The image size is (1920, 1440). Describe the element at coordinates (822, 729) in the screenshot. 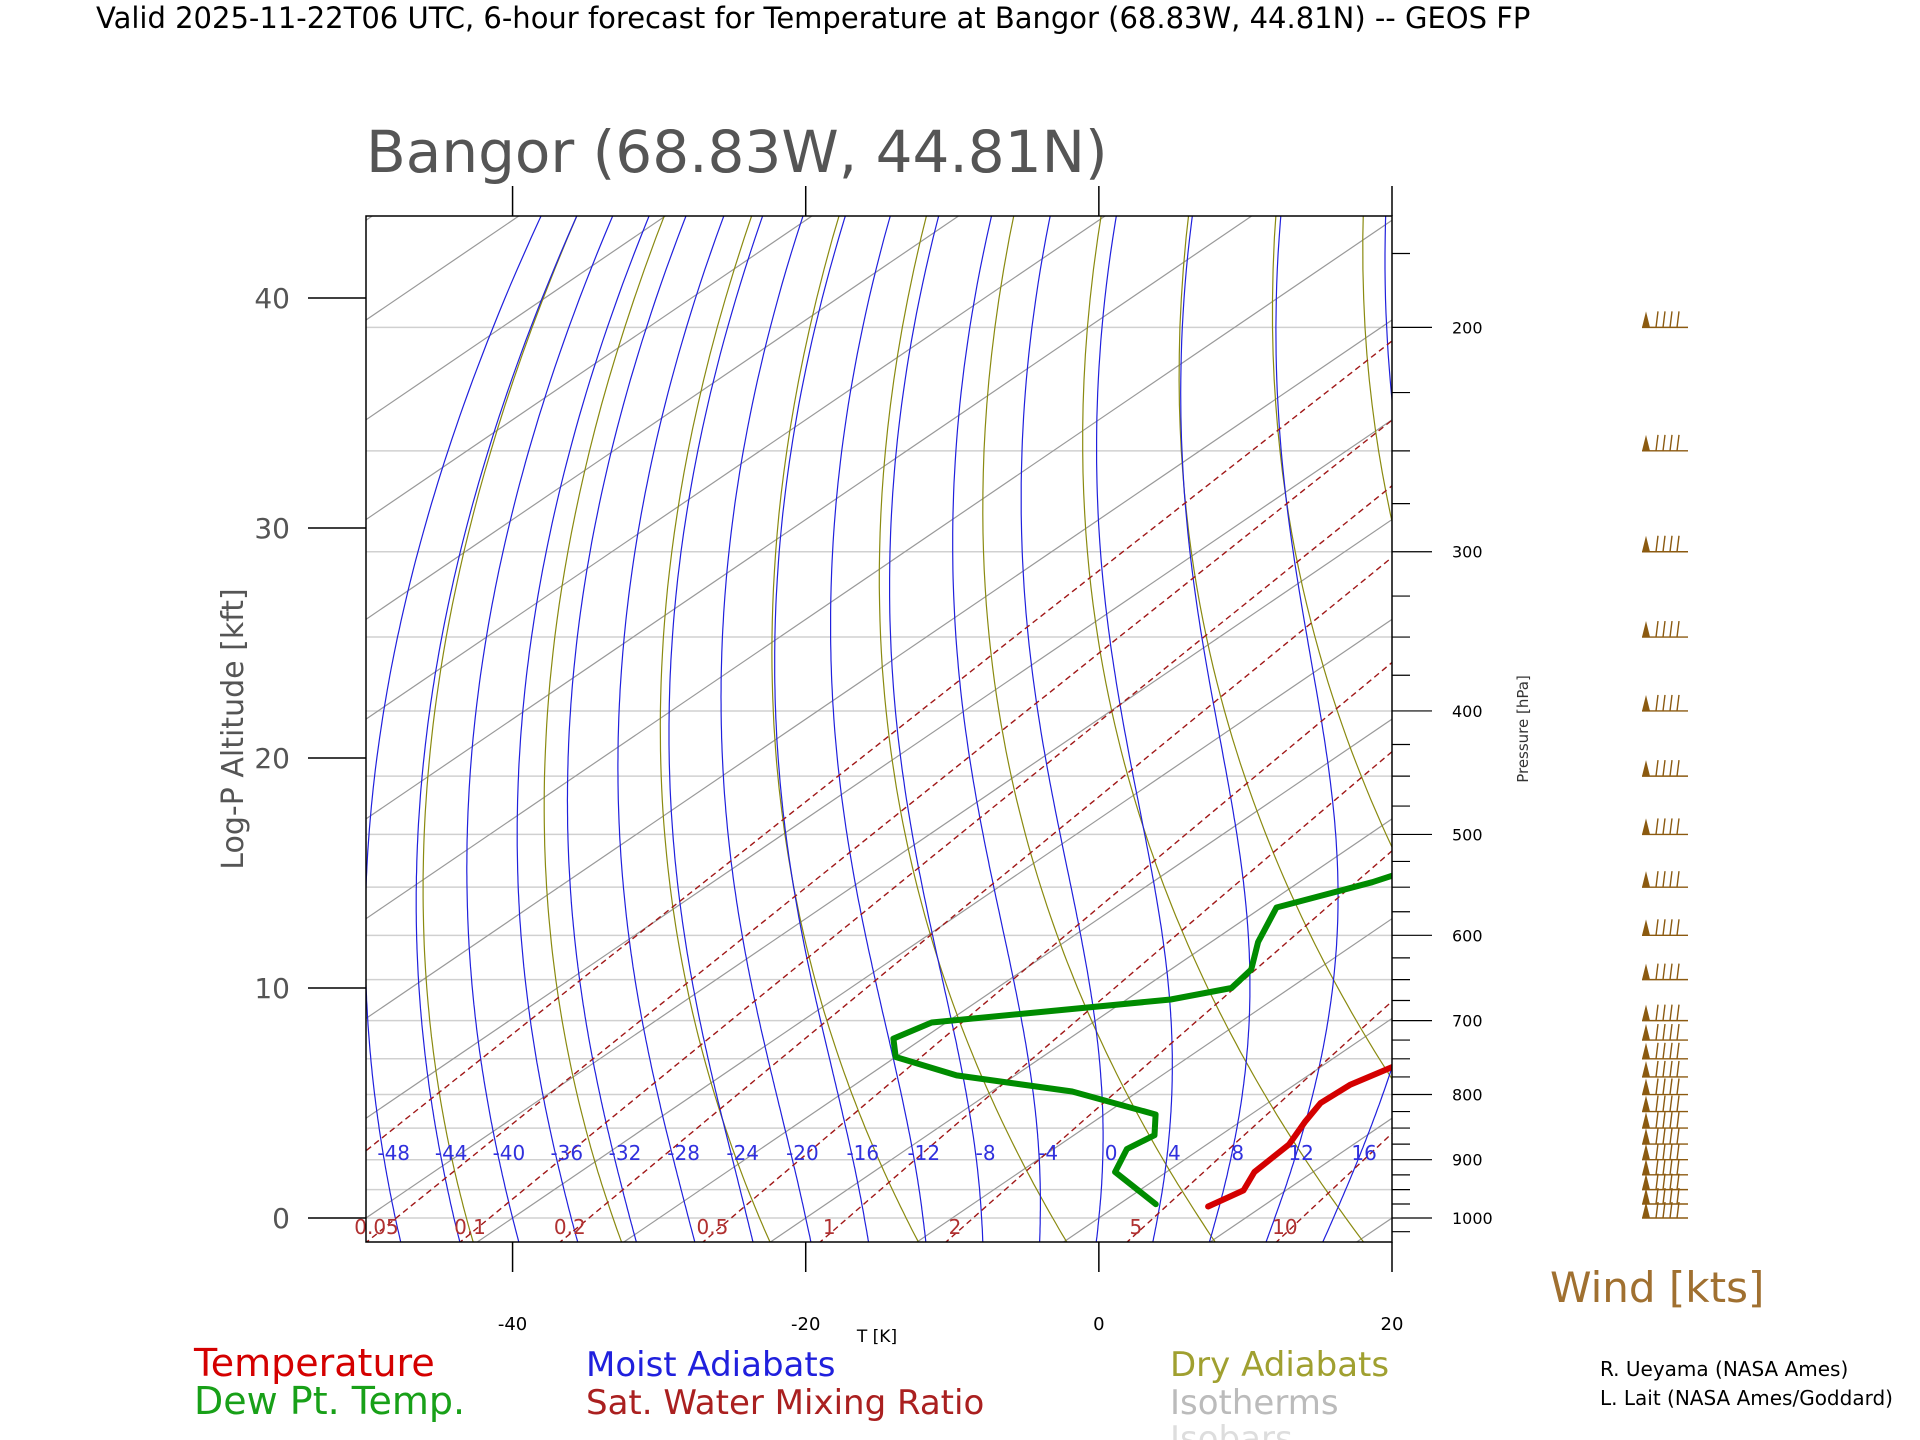

I see `moist-adiabat--16` at that location.